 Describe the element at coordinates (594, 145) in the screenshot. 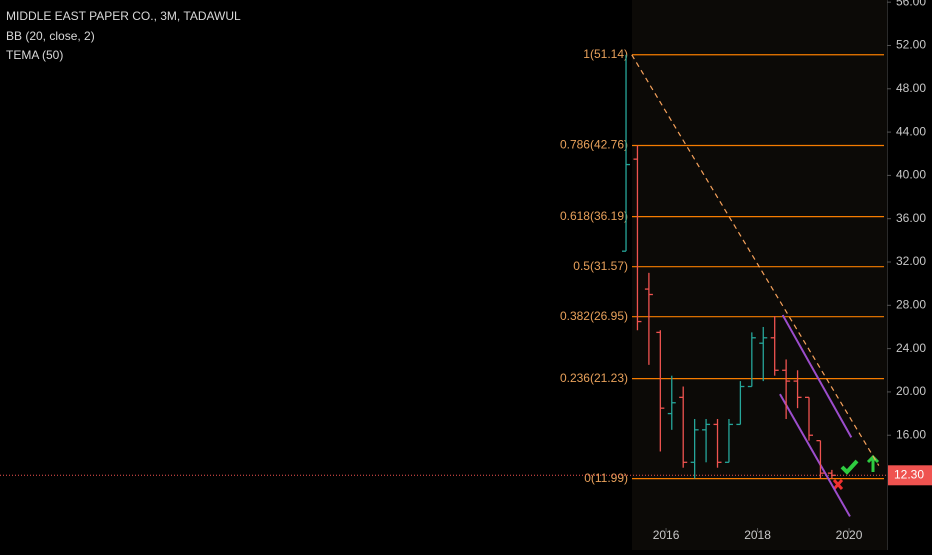

I see `fib-label: 0.786(42.76)` at that location.